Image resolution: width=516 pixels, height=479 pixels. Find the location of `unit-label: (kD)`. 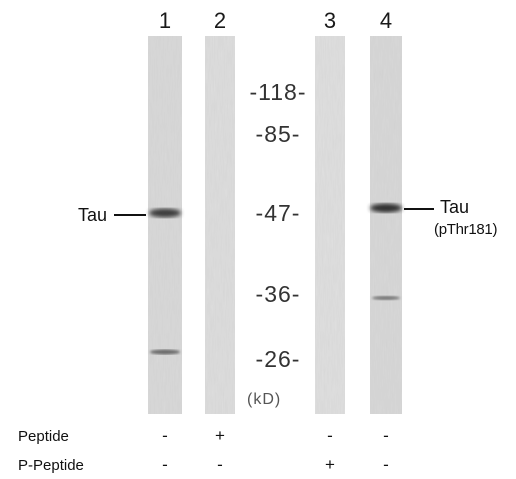

unit-label: (kD) is located at coordinates (264, 399).